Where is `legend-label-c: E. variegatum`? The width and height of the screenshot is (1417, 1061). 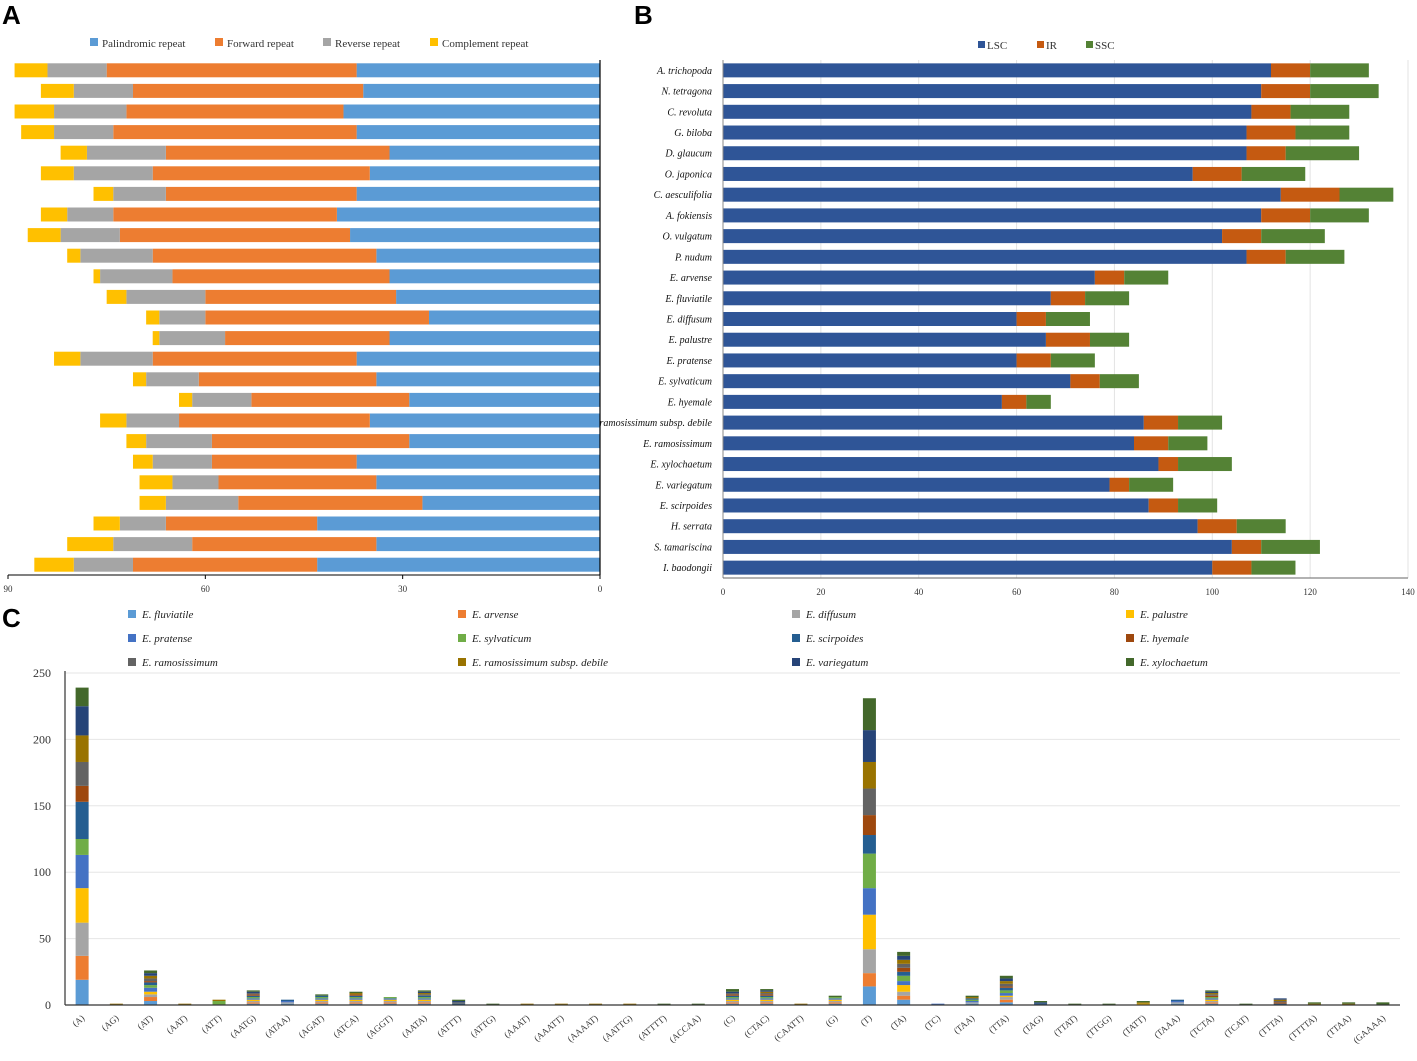 legend-label-c: E. variegatum is located at coordinates (836, 663).